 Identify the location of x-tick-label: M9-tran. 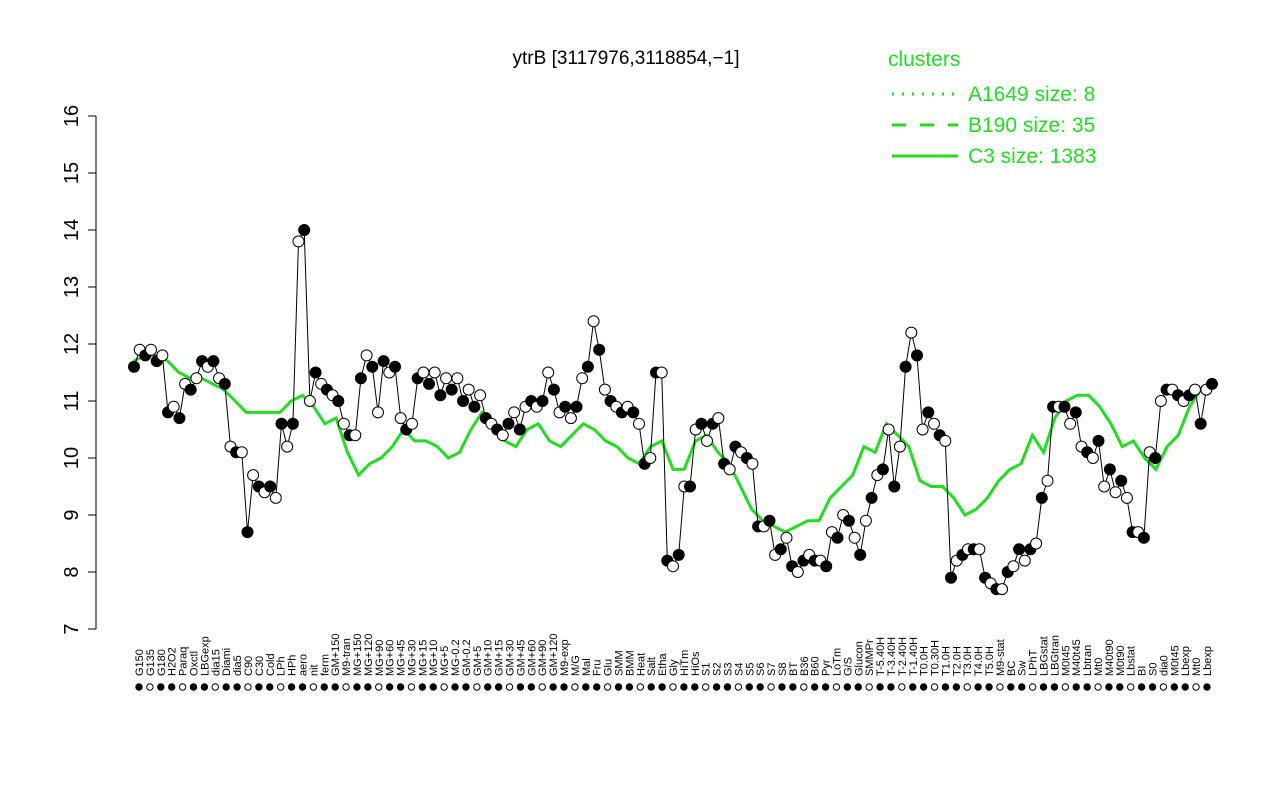
(347, 657).